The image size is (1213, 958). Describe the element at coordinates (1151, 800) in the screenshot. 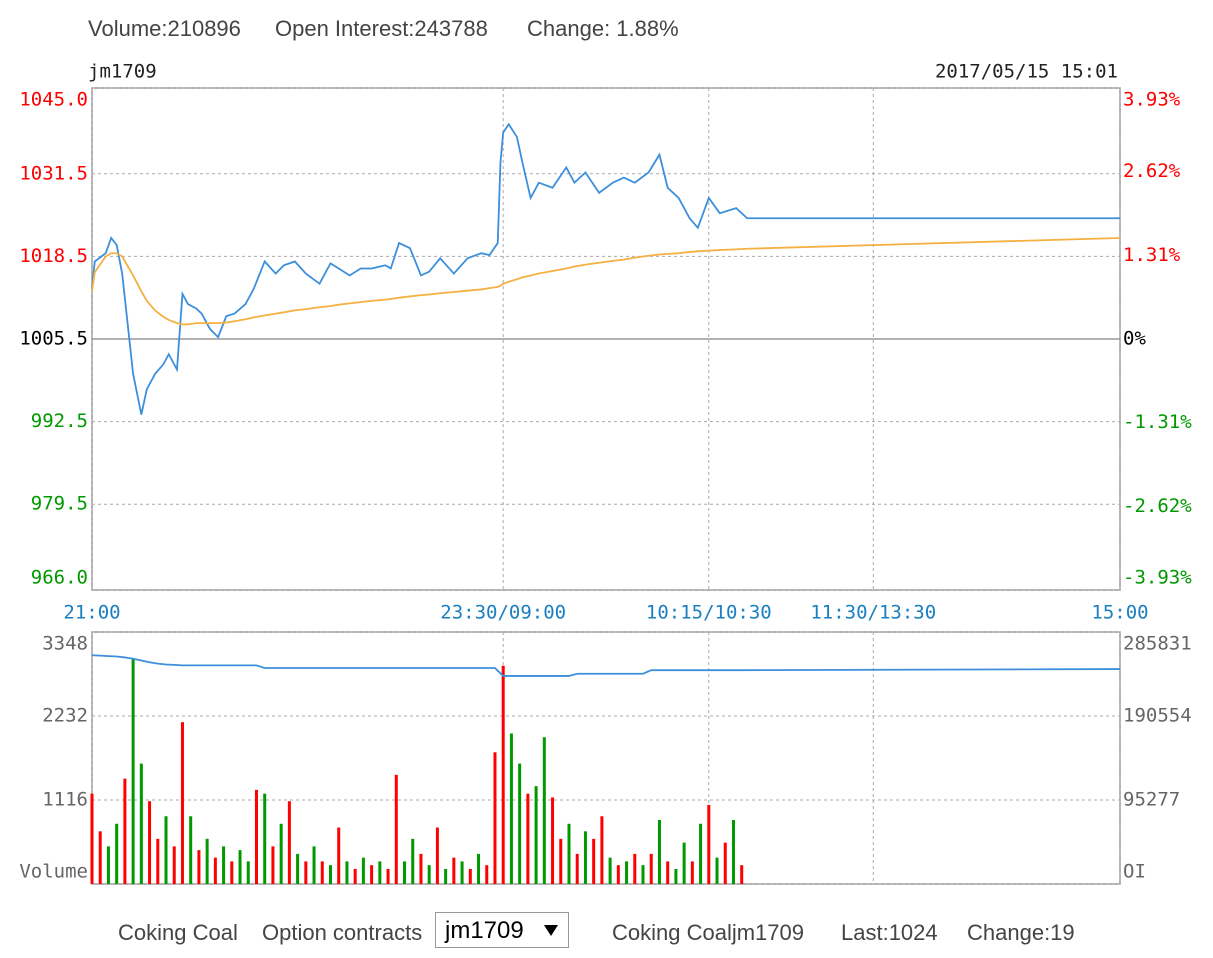

I see `right-tick-label: 95277` at that location.